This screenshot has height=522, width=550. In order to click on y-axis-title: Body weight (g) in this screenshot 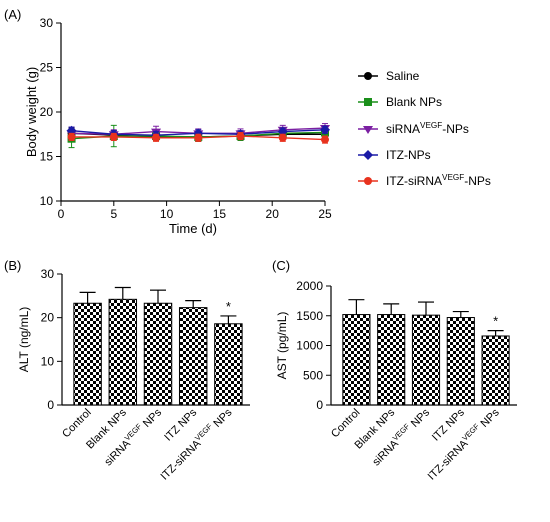, I will do `click(31, 112)`.